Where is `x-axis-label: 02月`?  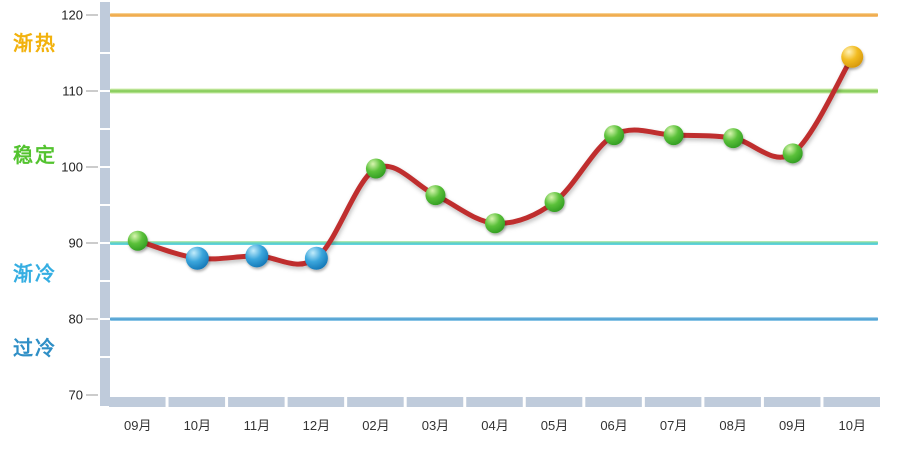
x-axis-label: 02月 is located at coordinates (375, 425).